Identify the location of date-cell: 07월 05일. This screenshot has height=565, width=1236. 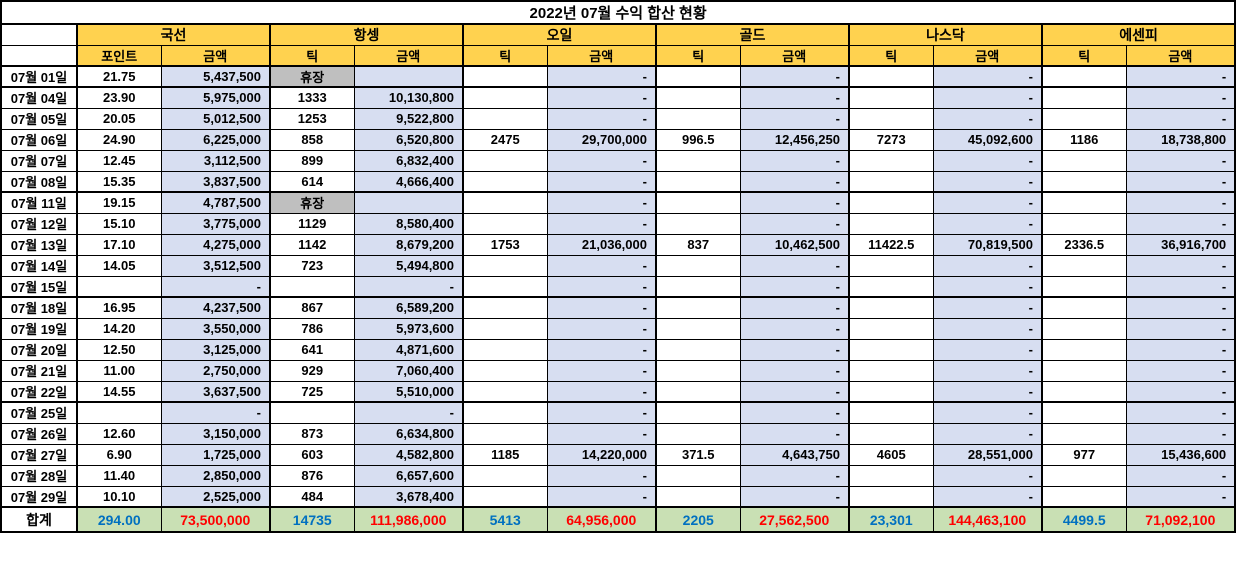
(39, 118).